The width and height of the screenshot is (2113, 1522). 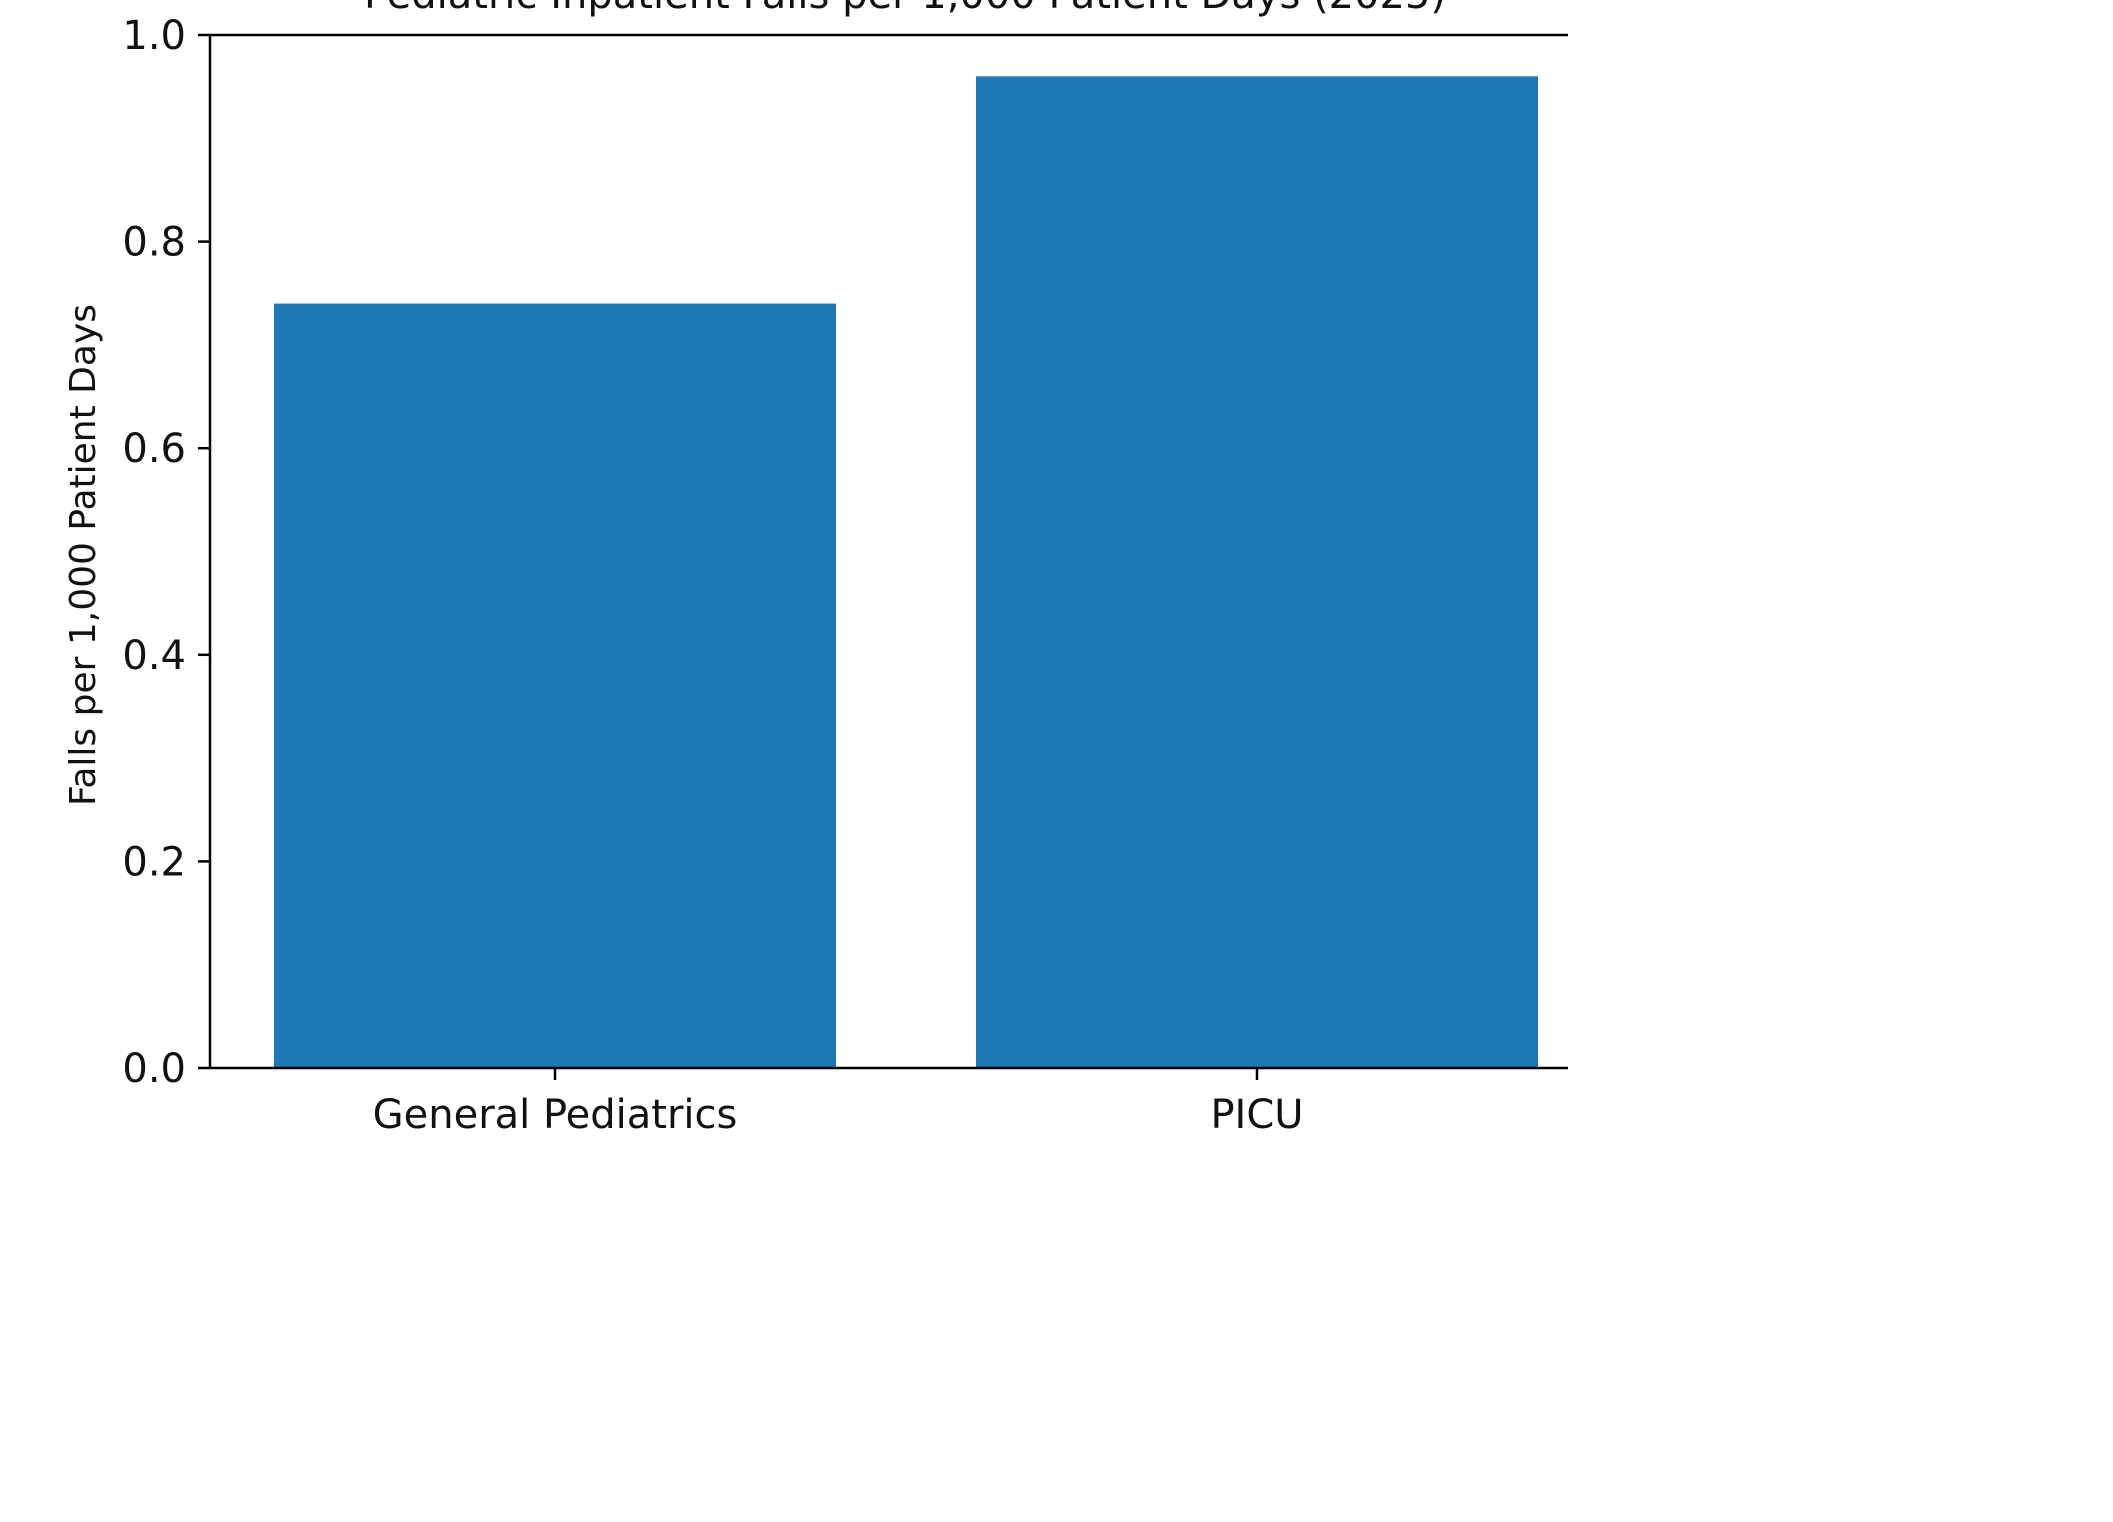 I want to click on bar-general-pediatrics, so click(x=555, y=686).